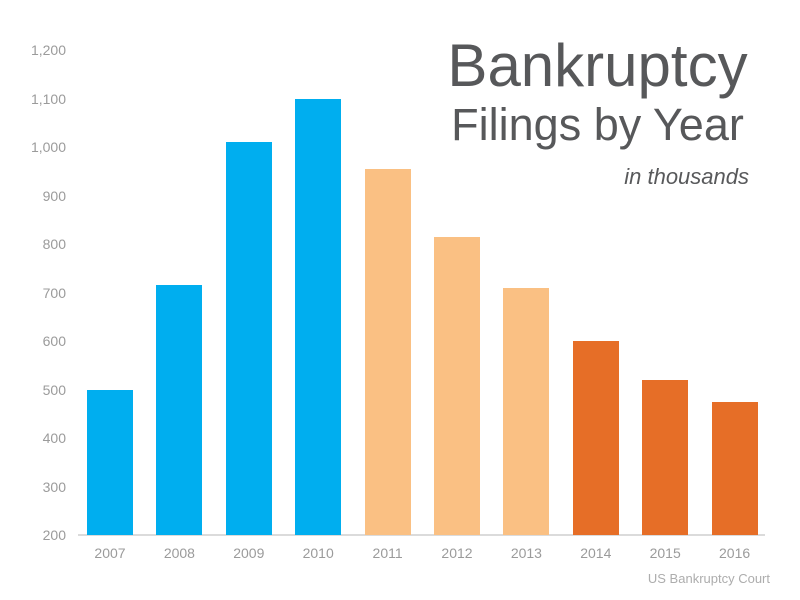  Describe the element at coordinates (597, 65) in the screenshot. I see `chart-title-main: Bankruptcy` at that location.